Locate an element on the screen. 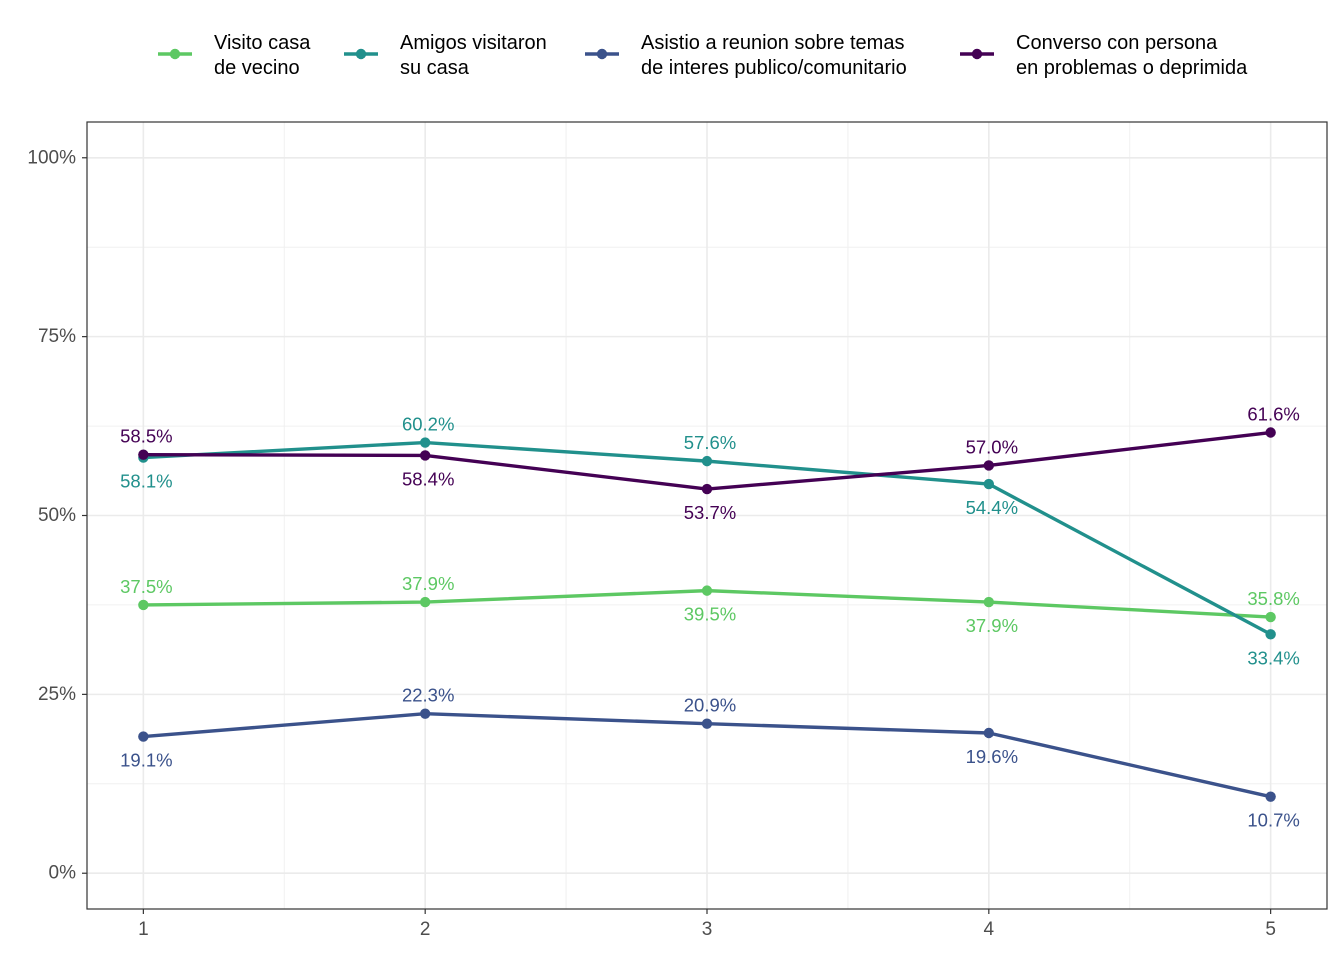 This screenshot has width=1344, height=960. legend-label-line: de interes publico/comunitario is located at coordinates (774, 68).